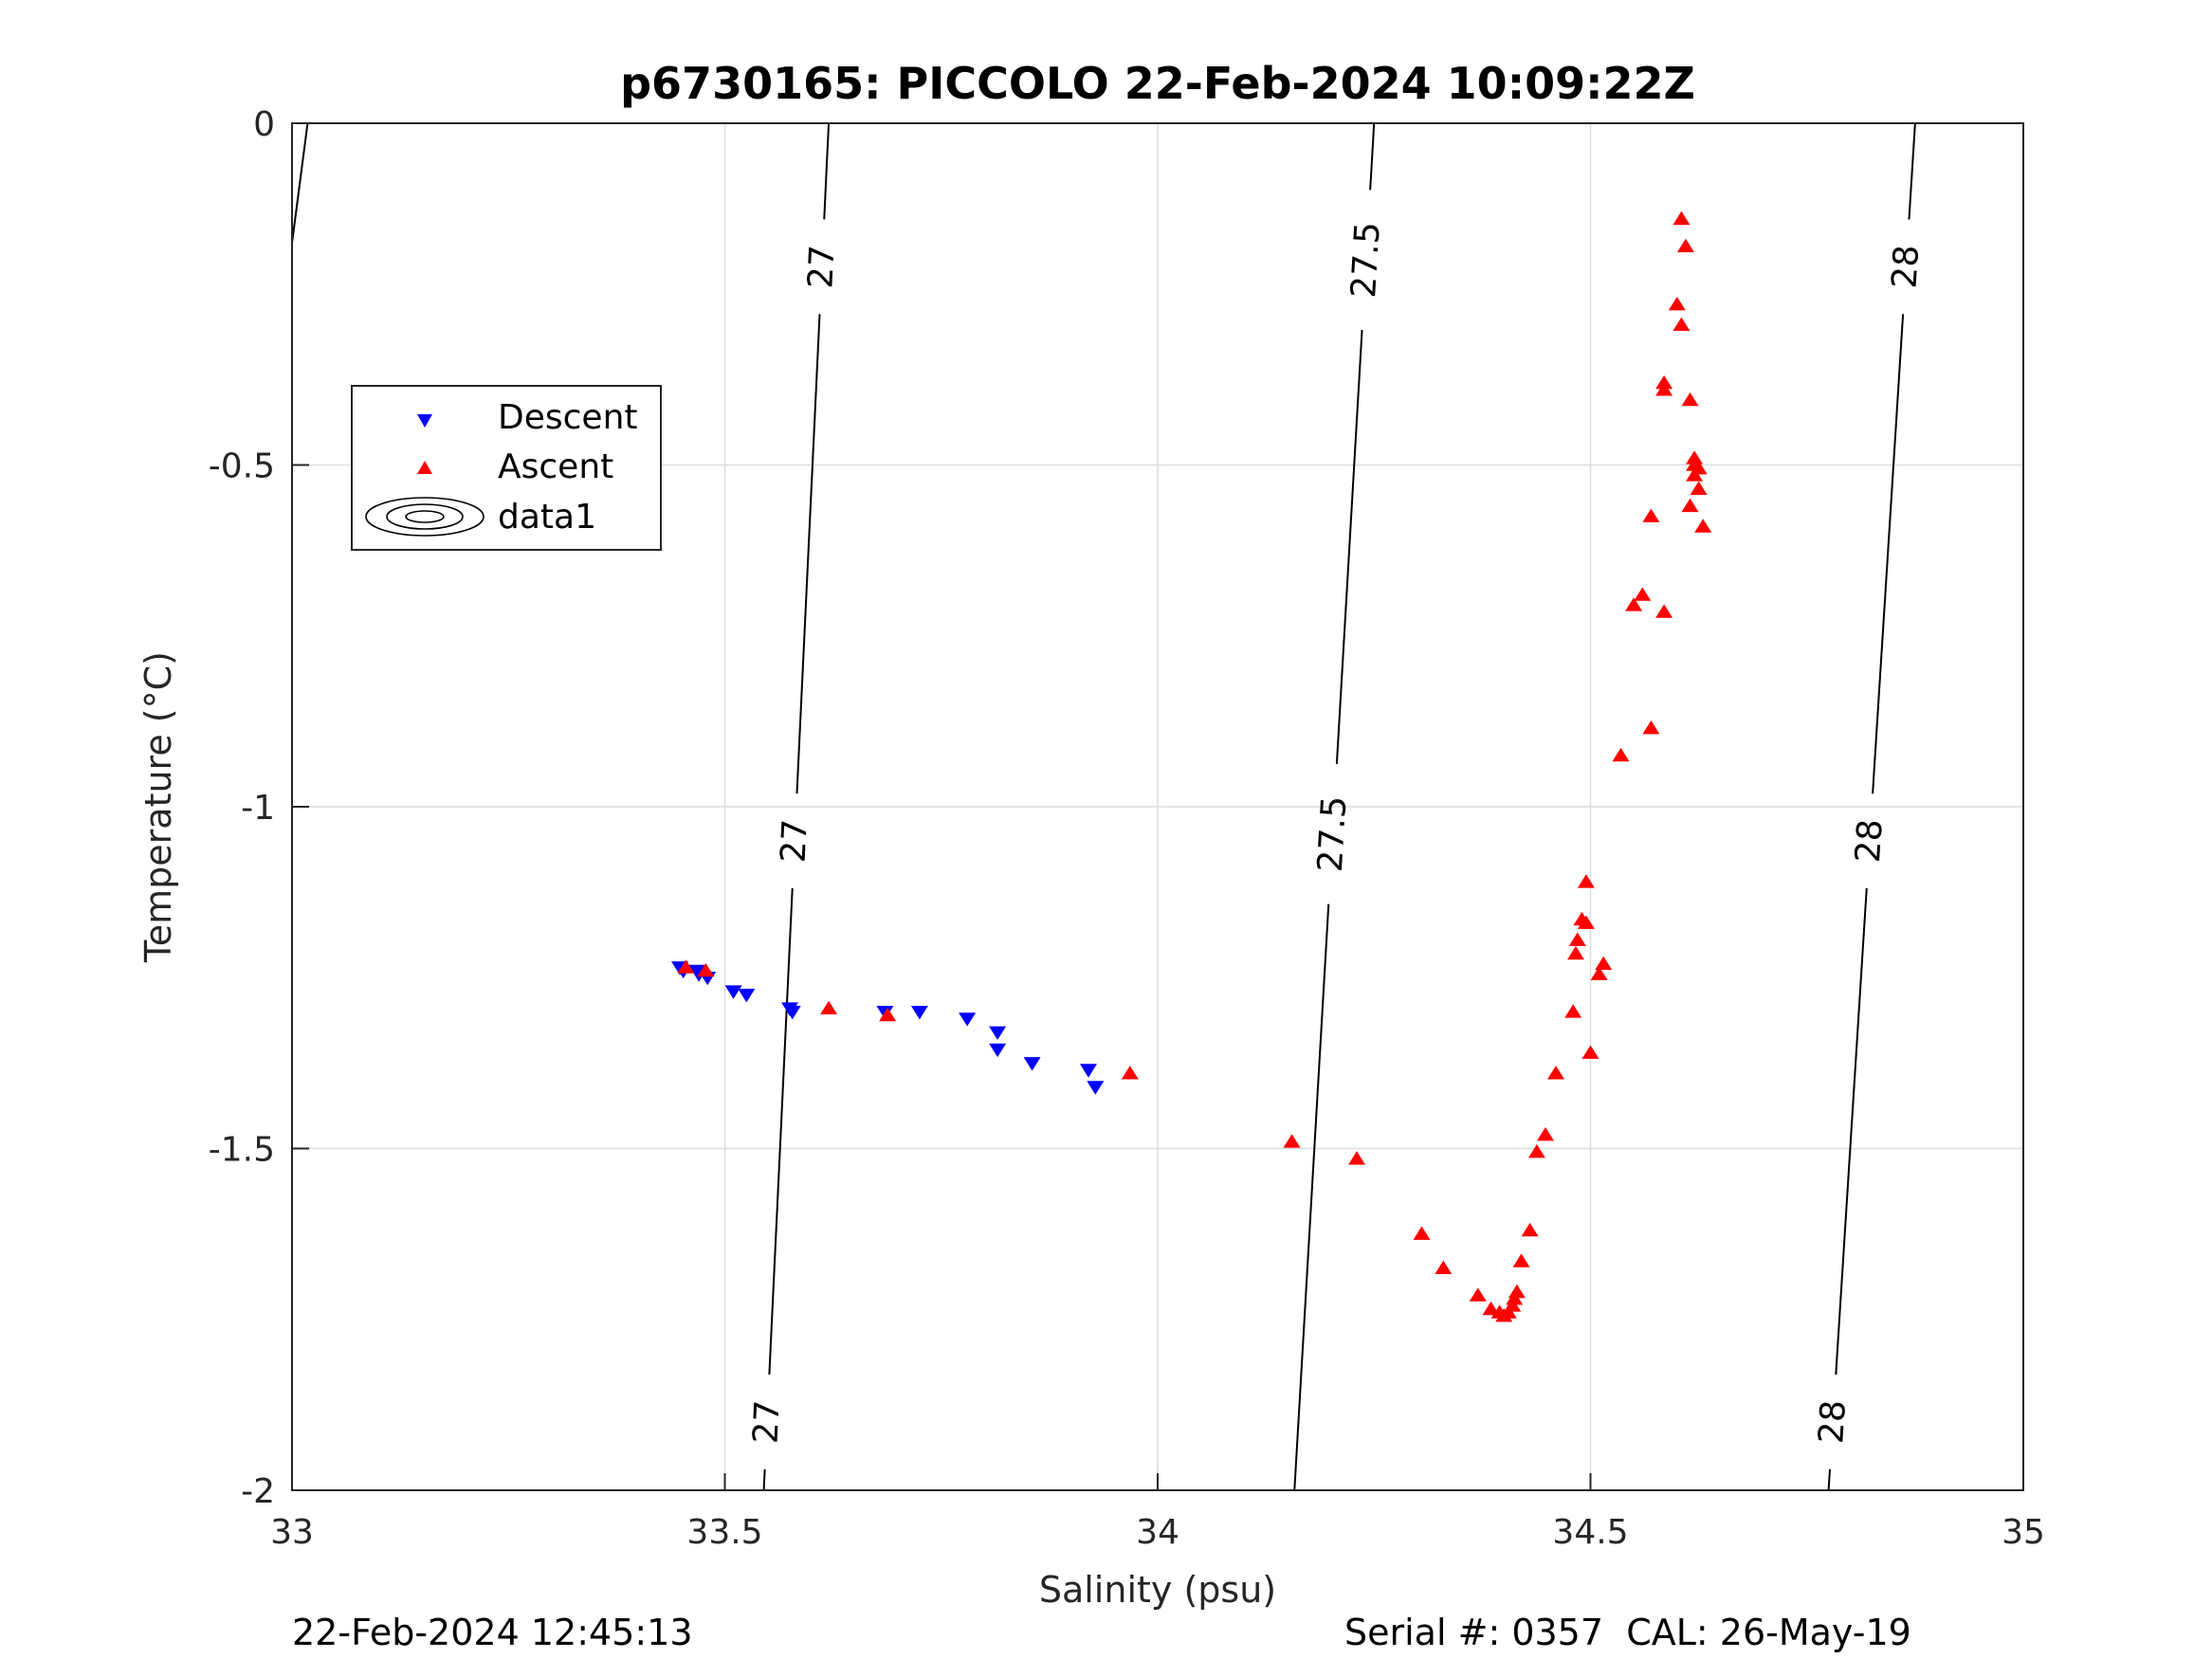  I want to click on footer-serial-cal: Serial #: 0357 CAL: 26-May-19, so click(1627, 1632).